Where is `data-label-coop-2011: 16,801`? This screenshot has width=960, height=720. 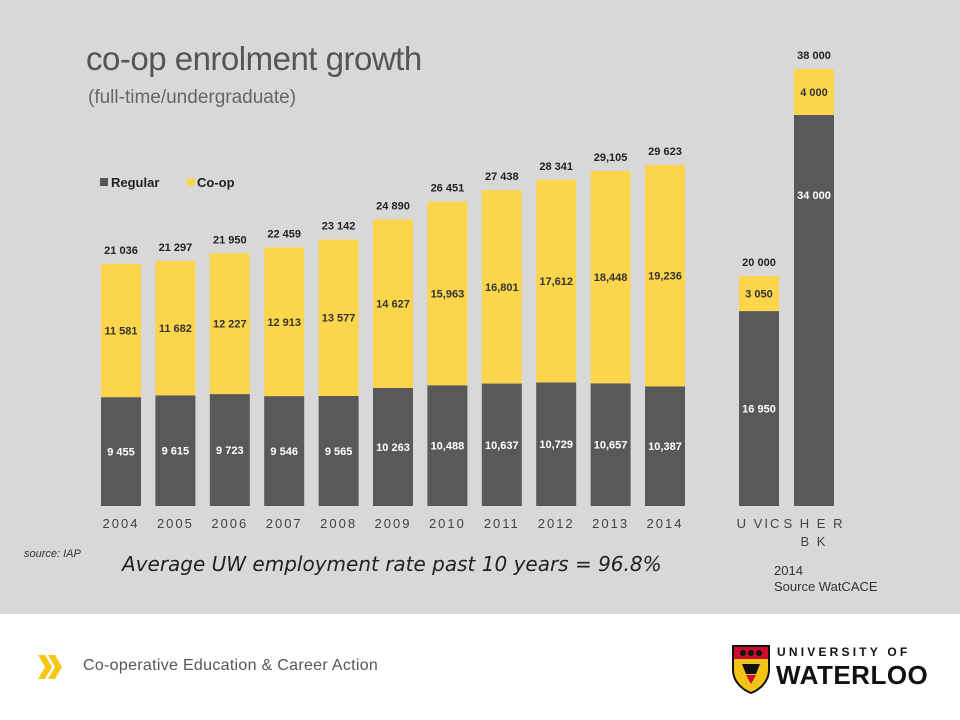 data-label-coop-2011: 16,801 is located at coordinates (502, 288).